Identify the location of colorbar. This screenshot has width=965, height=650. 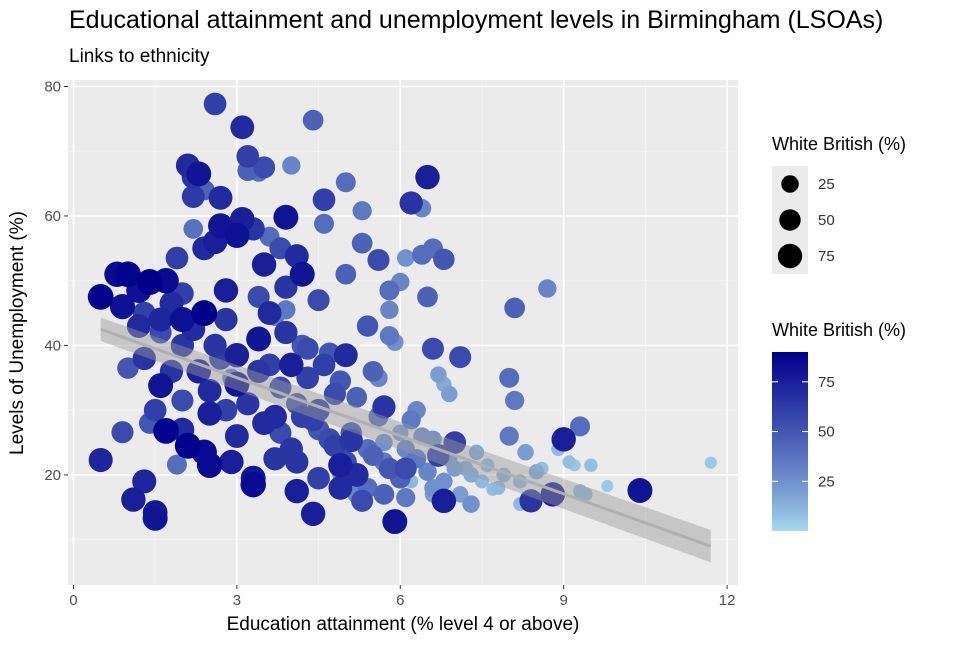
(790, 441).